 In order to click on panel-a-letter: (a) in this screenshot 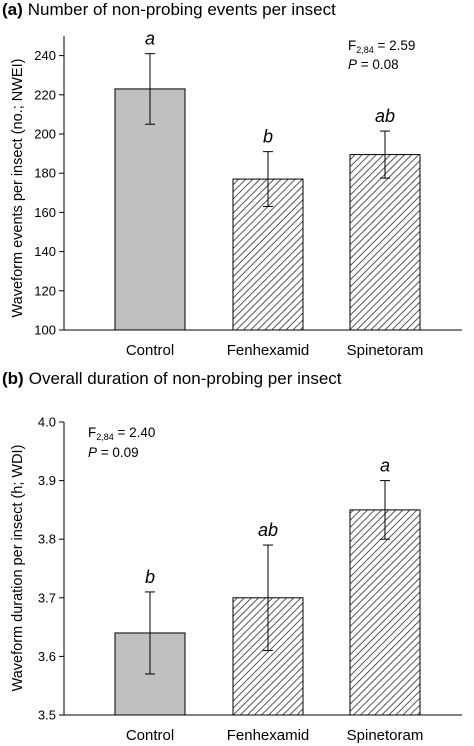, I will do `click(12, 9)`.